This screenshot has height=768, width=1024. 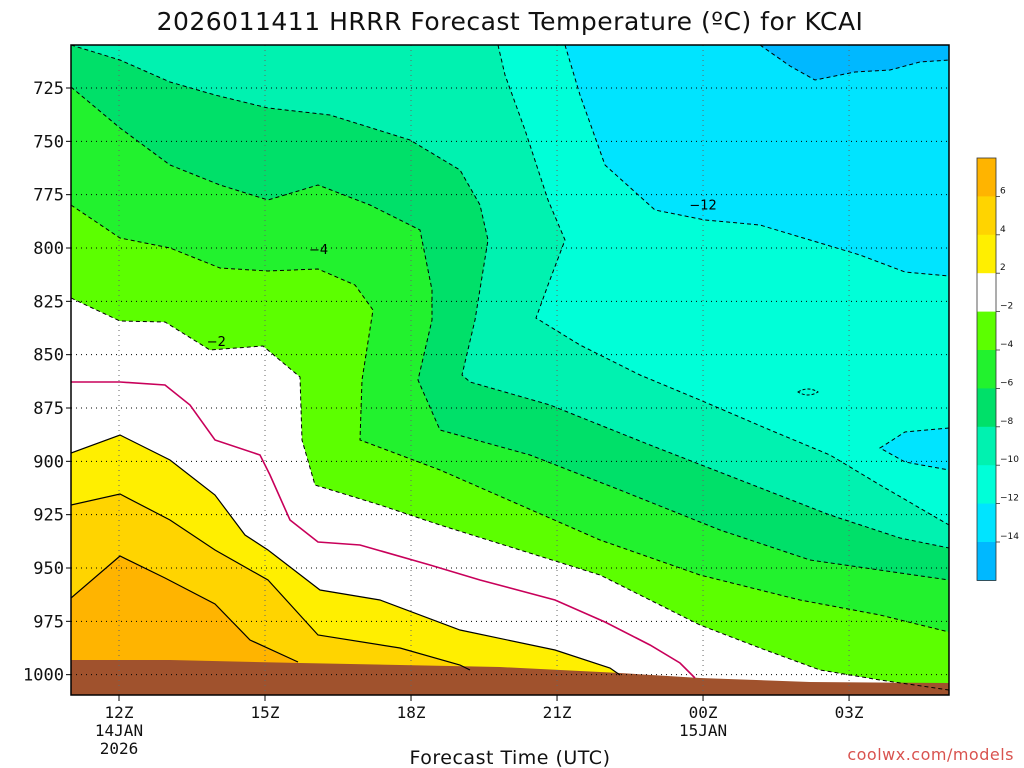 What do you see at coordinates (47, 382) in the screenshot?
I see `y-axis: 725 750 775 800 825 850 875 900 925 950 975 1000` at bounding box center [47, 382].